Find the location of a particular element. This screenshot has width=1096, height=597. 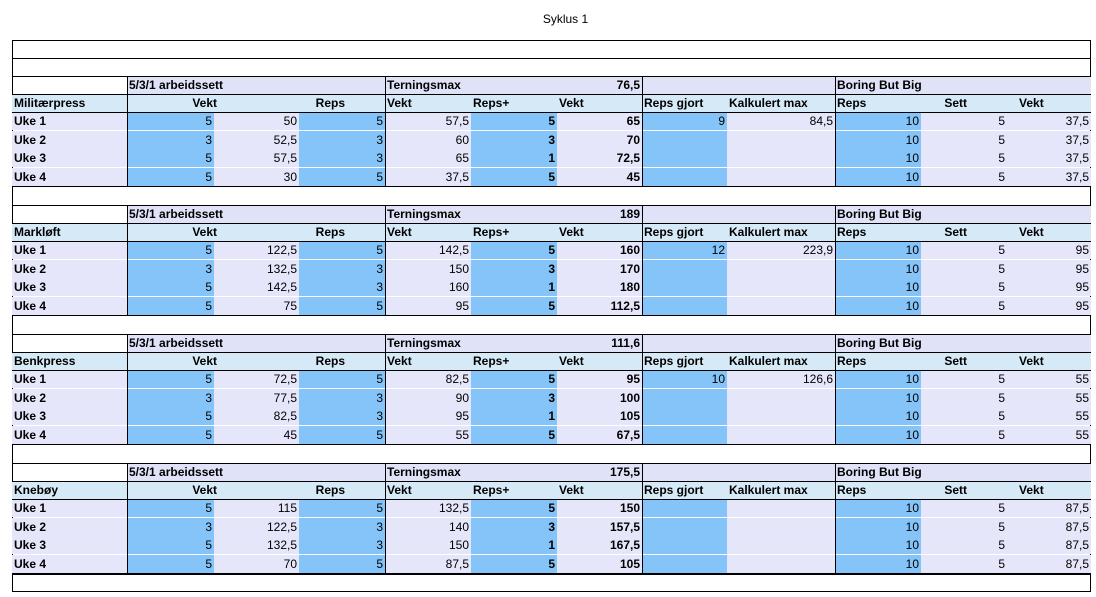

set2-weight: 160 is located at coordinates (428, 287).